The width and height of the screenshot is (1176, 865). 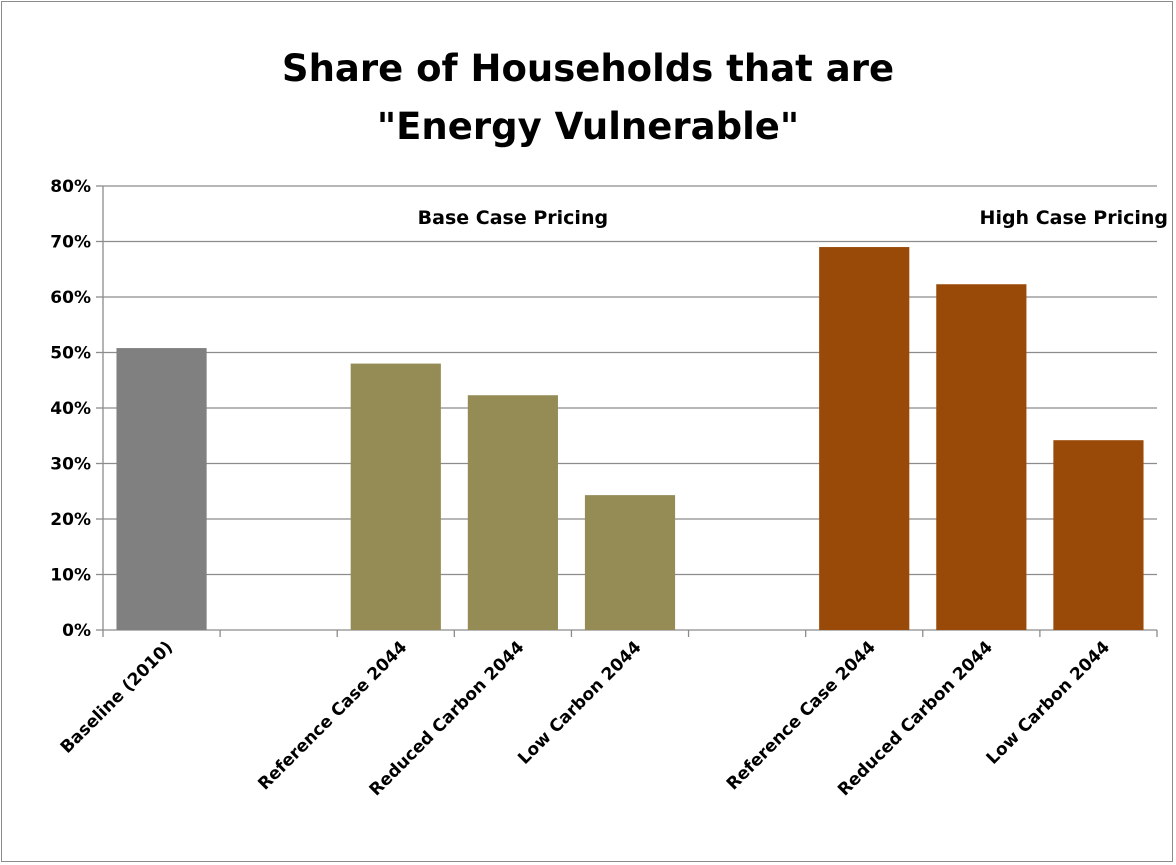 I want to click on y-tick-label: 10%, so click(x=70, y=576).